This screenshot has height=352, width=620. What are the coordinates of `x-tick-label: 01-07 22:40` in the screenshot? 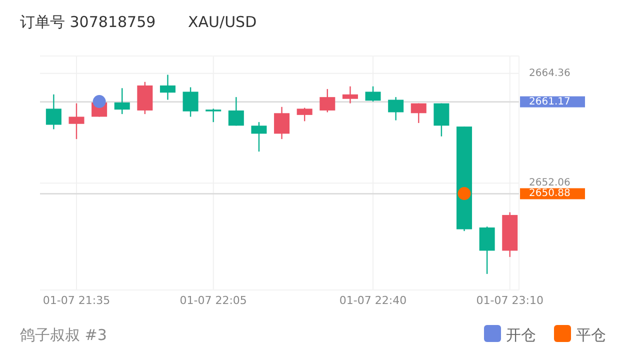 It's located at (373, 300).